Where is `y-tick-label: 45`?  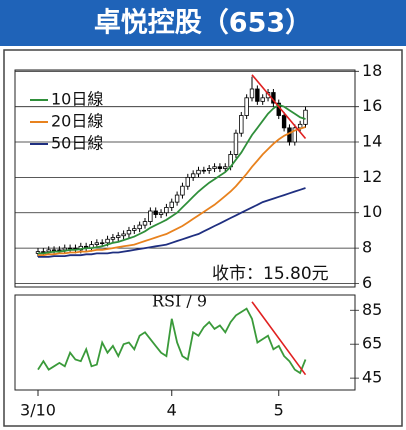
y-tick-label: 45 is located at coordinates (372, 377).